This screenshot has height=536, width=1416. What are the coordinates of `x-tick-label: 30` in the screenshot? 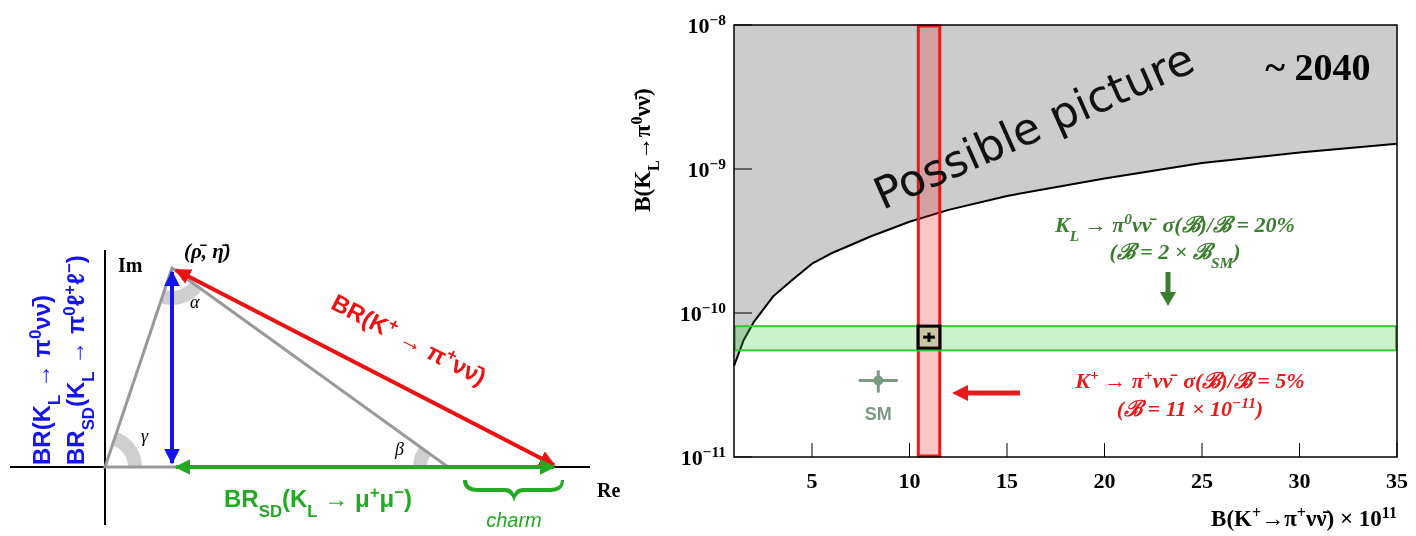 It's located at (1299, 480).